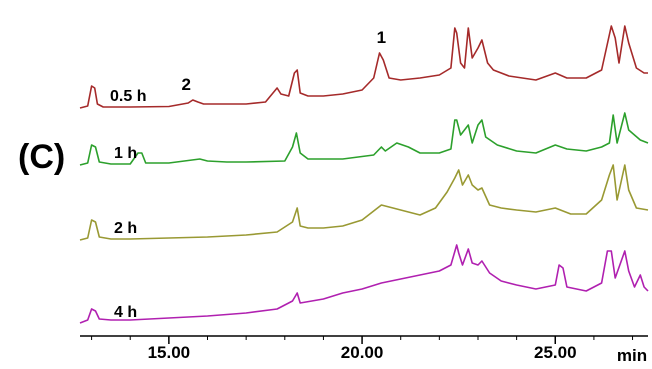 This screenshot has height=369, width=652. What do you see at coordinates (125, 153) in the screenshot?
I see `trace-label: 1 h` at bounding box center [125, 153].